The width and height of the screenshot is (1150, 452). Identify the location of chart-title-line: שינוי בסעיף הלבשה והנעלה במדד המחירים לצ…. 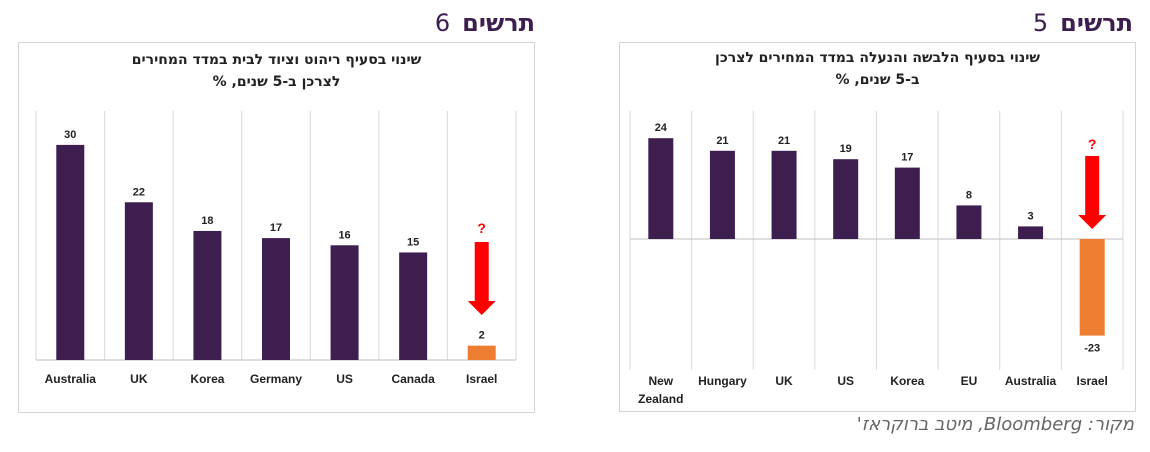
(877, 58).